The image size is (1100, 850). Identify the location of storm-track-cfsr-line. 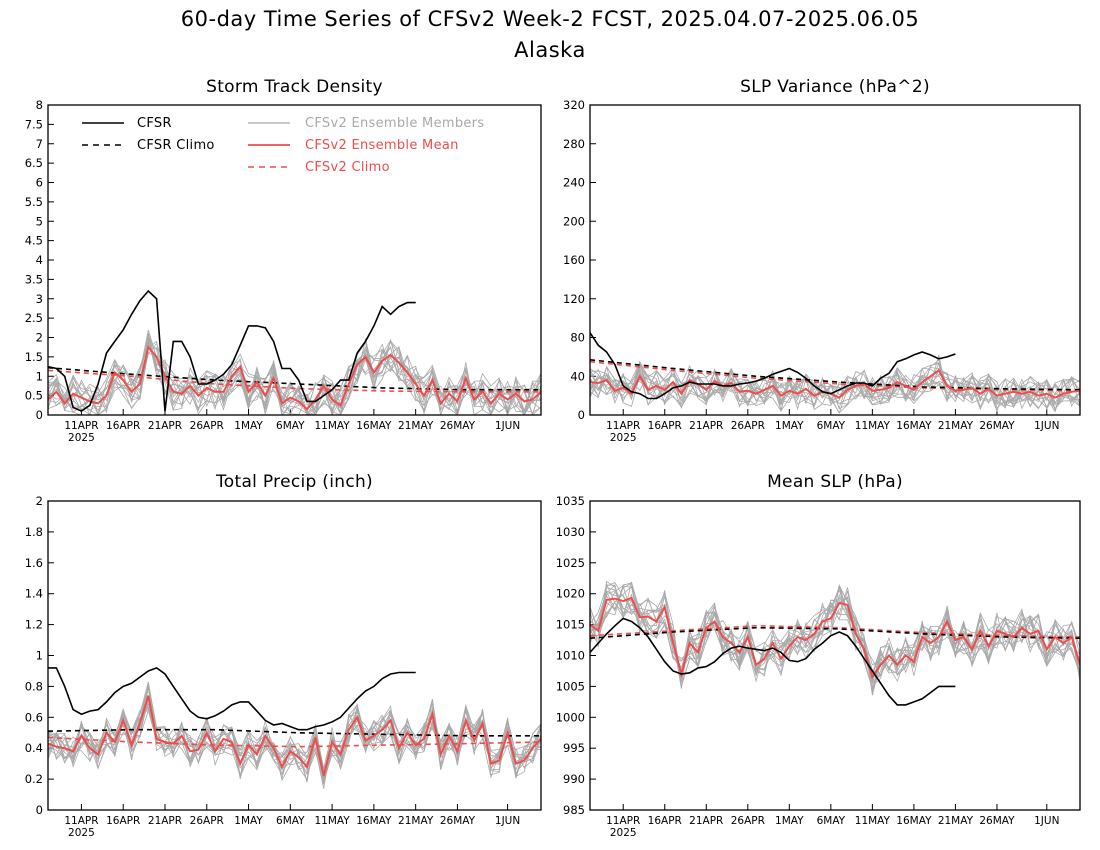
(232, 351).